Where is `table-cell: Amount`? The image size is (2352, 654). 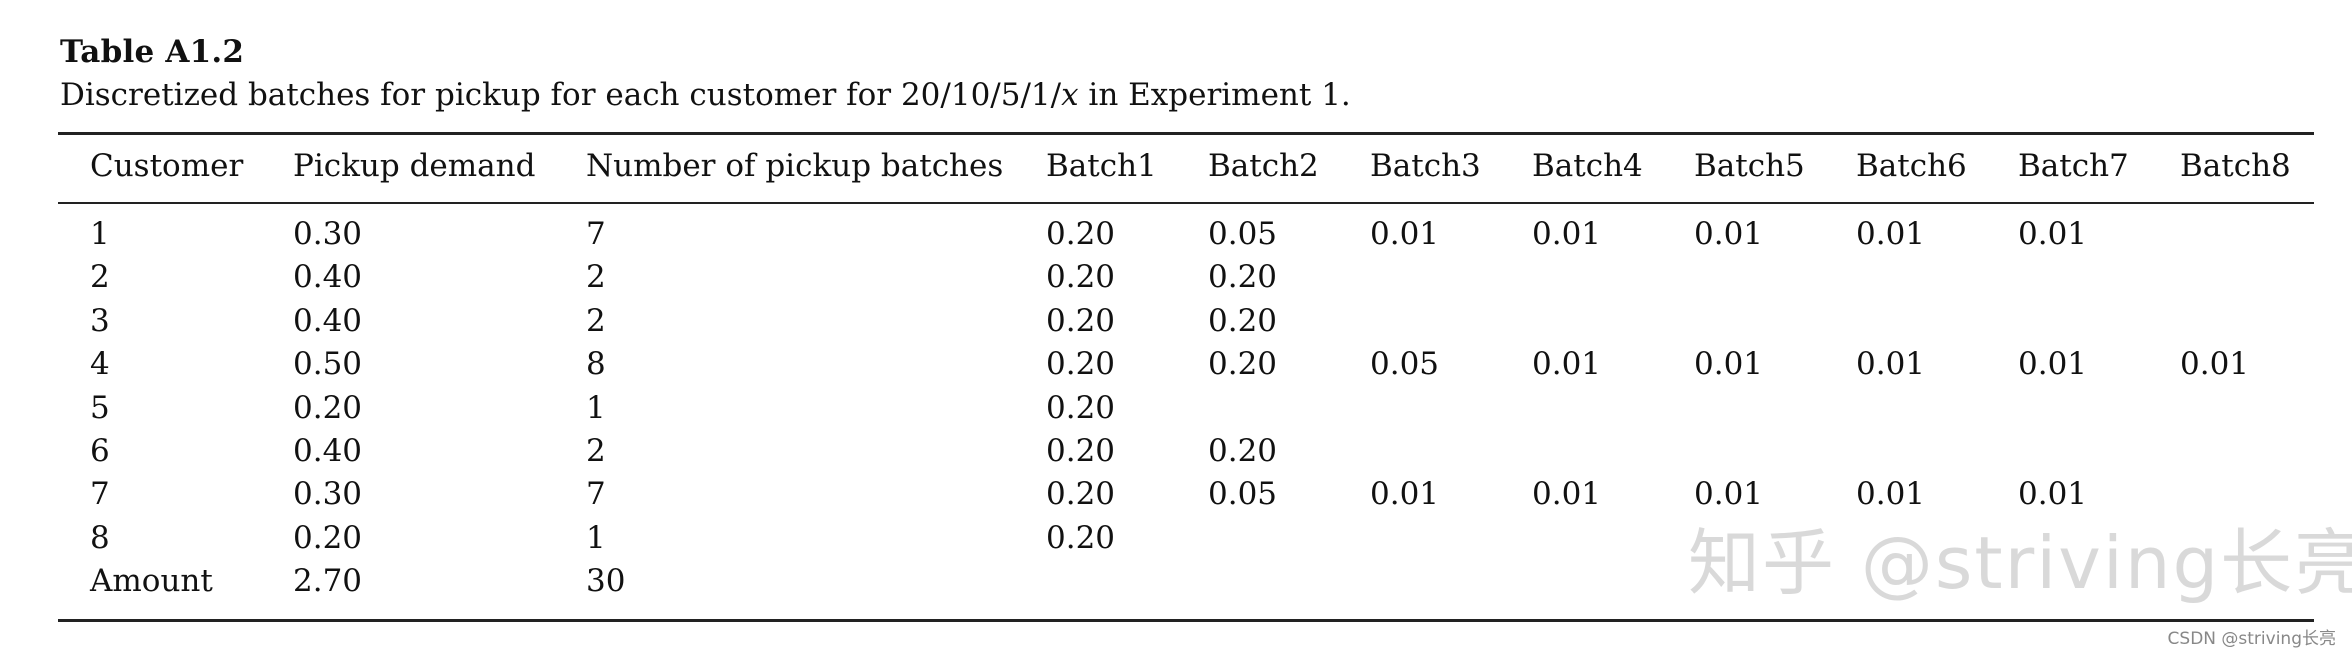 table-cell: Amount is located at coordinates (151, 581).